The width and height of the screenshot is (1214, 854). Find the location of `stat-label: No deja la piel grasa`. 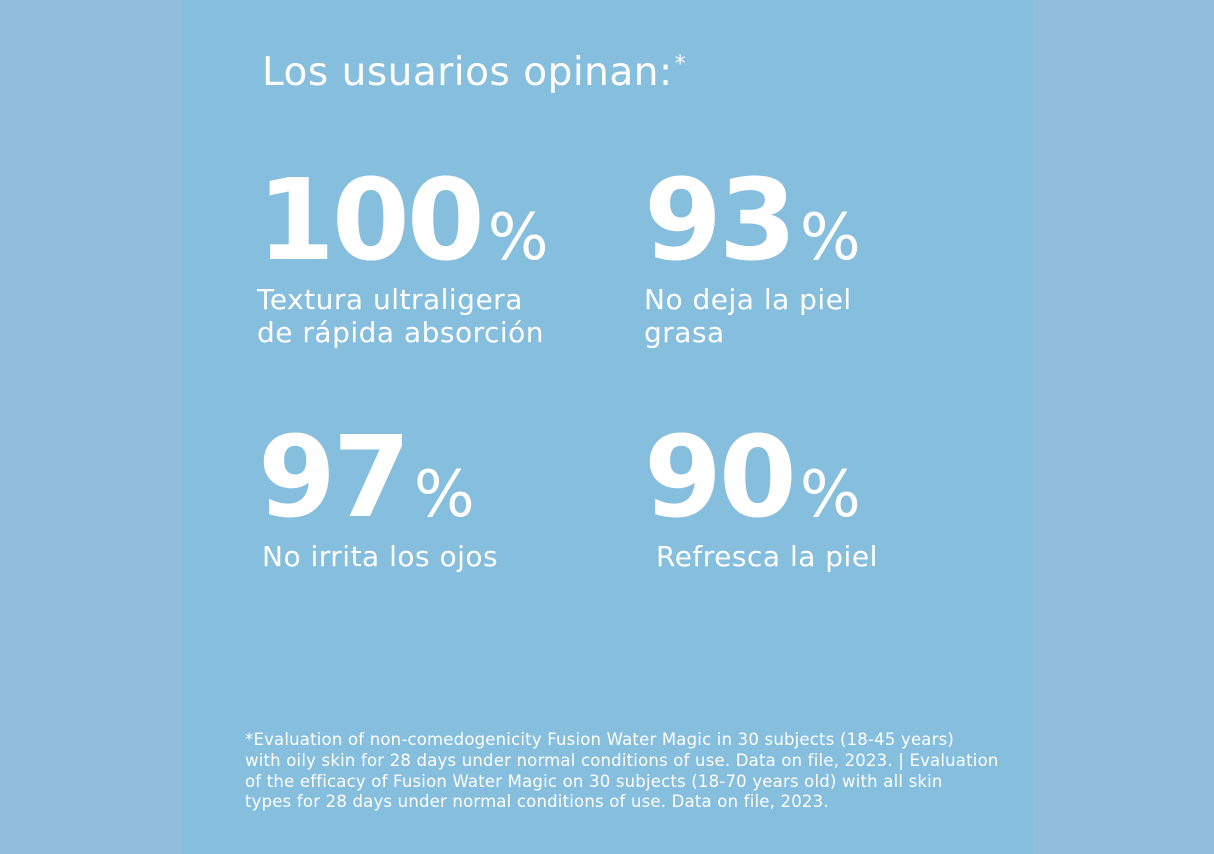

stat-label: No deja la piel grasa is located at coordinates (748, 316).